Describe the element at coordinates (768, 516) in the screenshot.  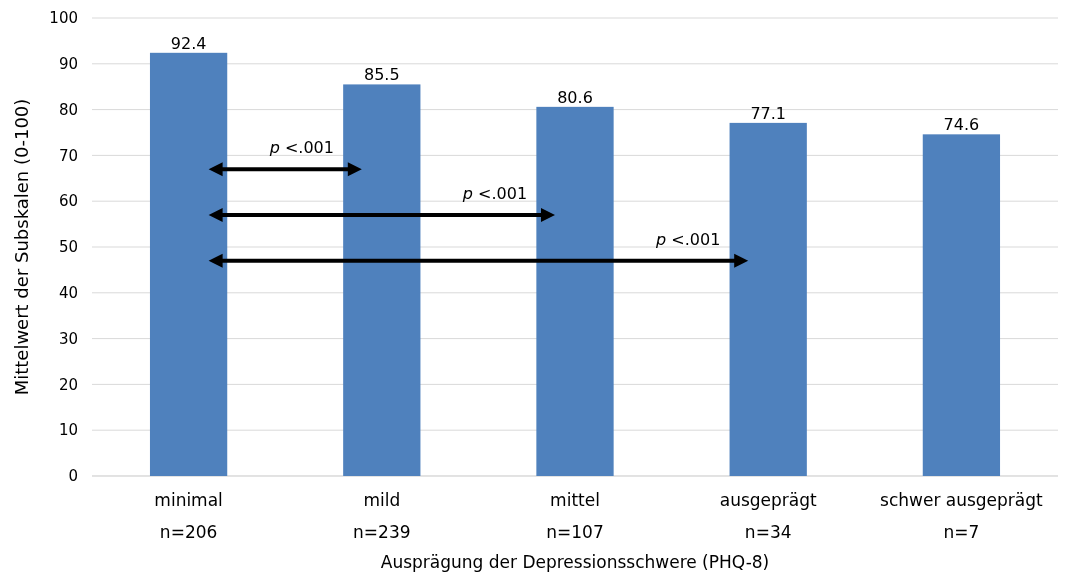
I see `x-tick-label: ausgeprägt n=34` at that location.